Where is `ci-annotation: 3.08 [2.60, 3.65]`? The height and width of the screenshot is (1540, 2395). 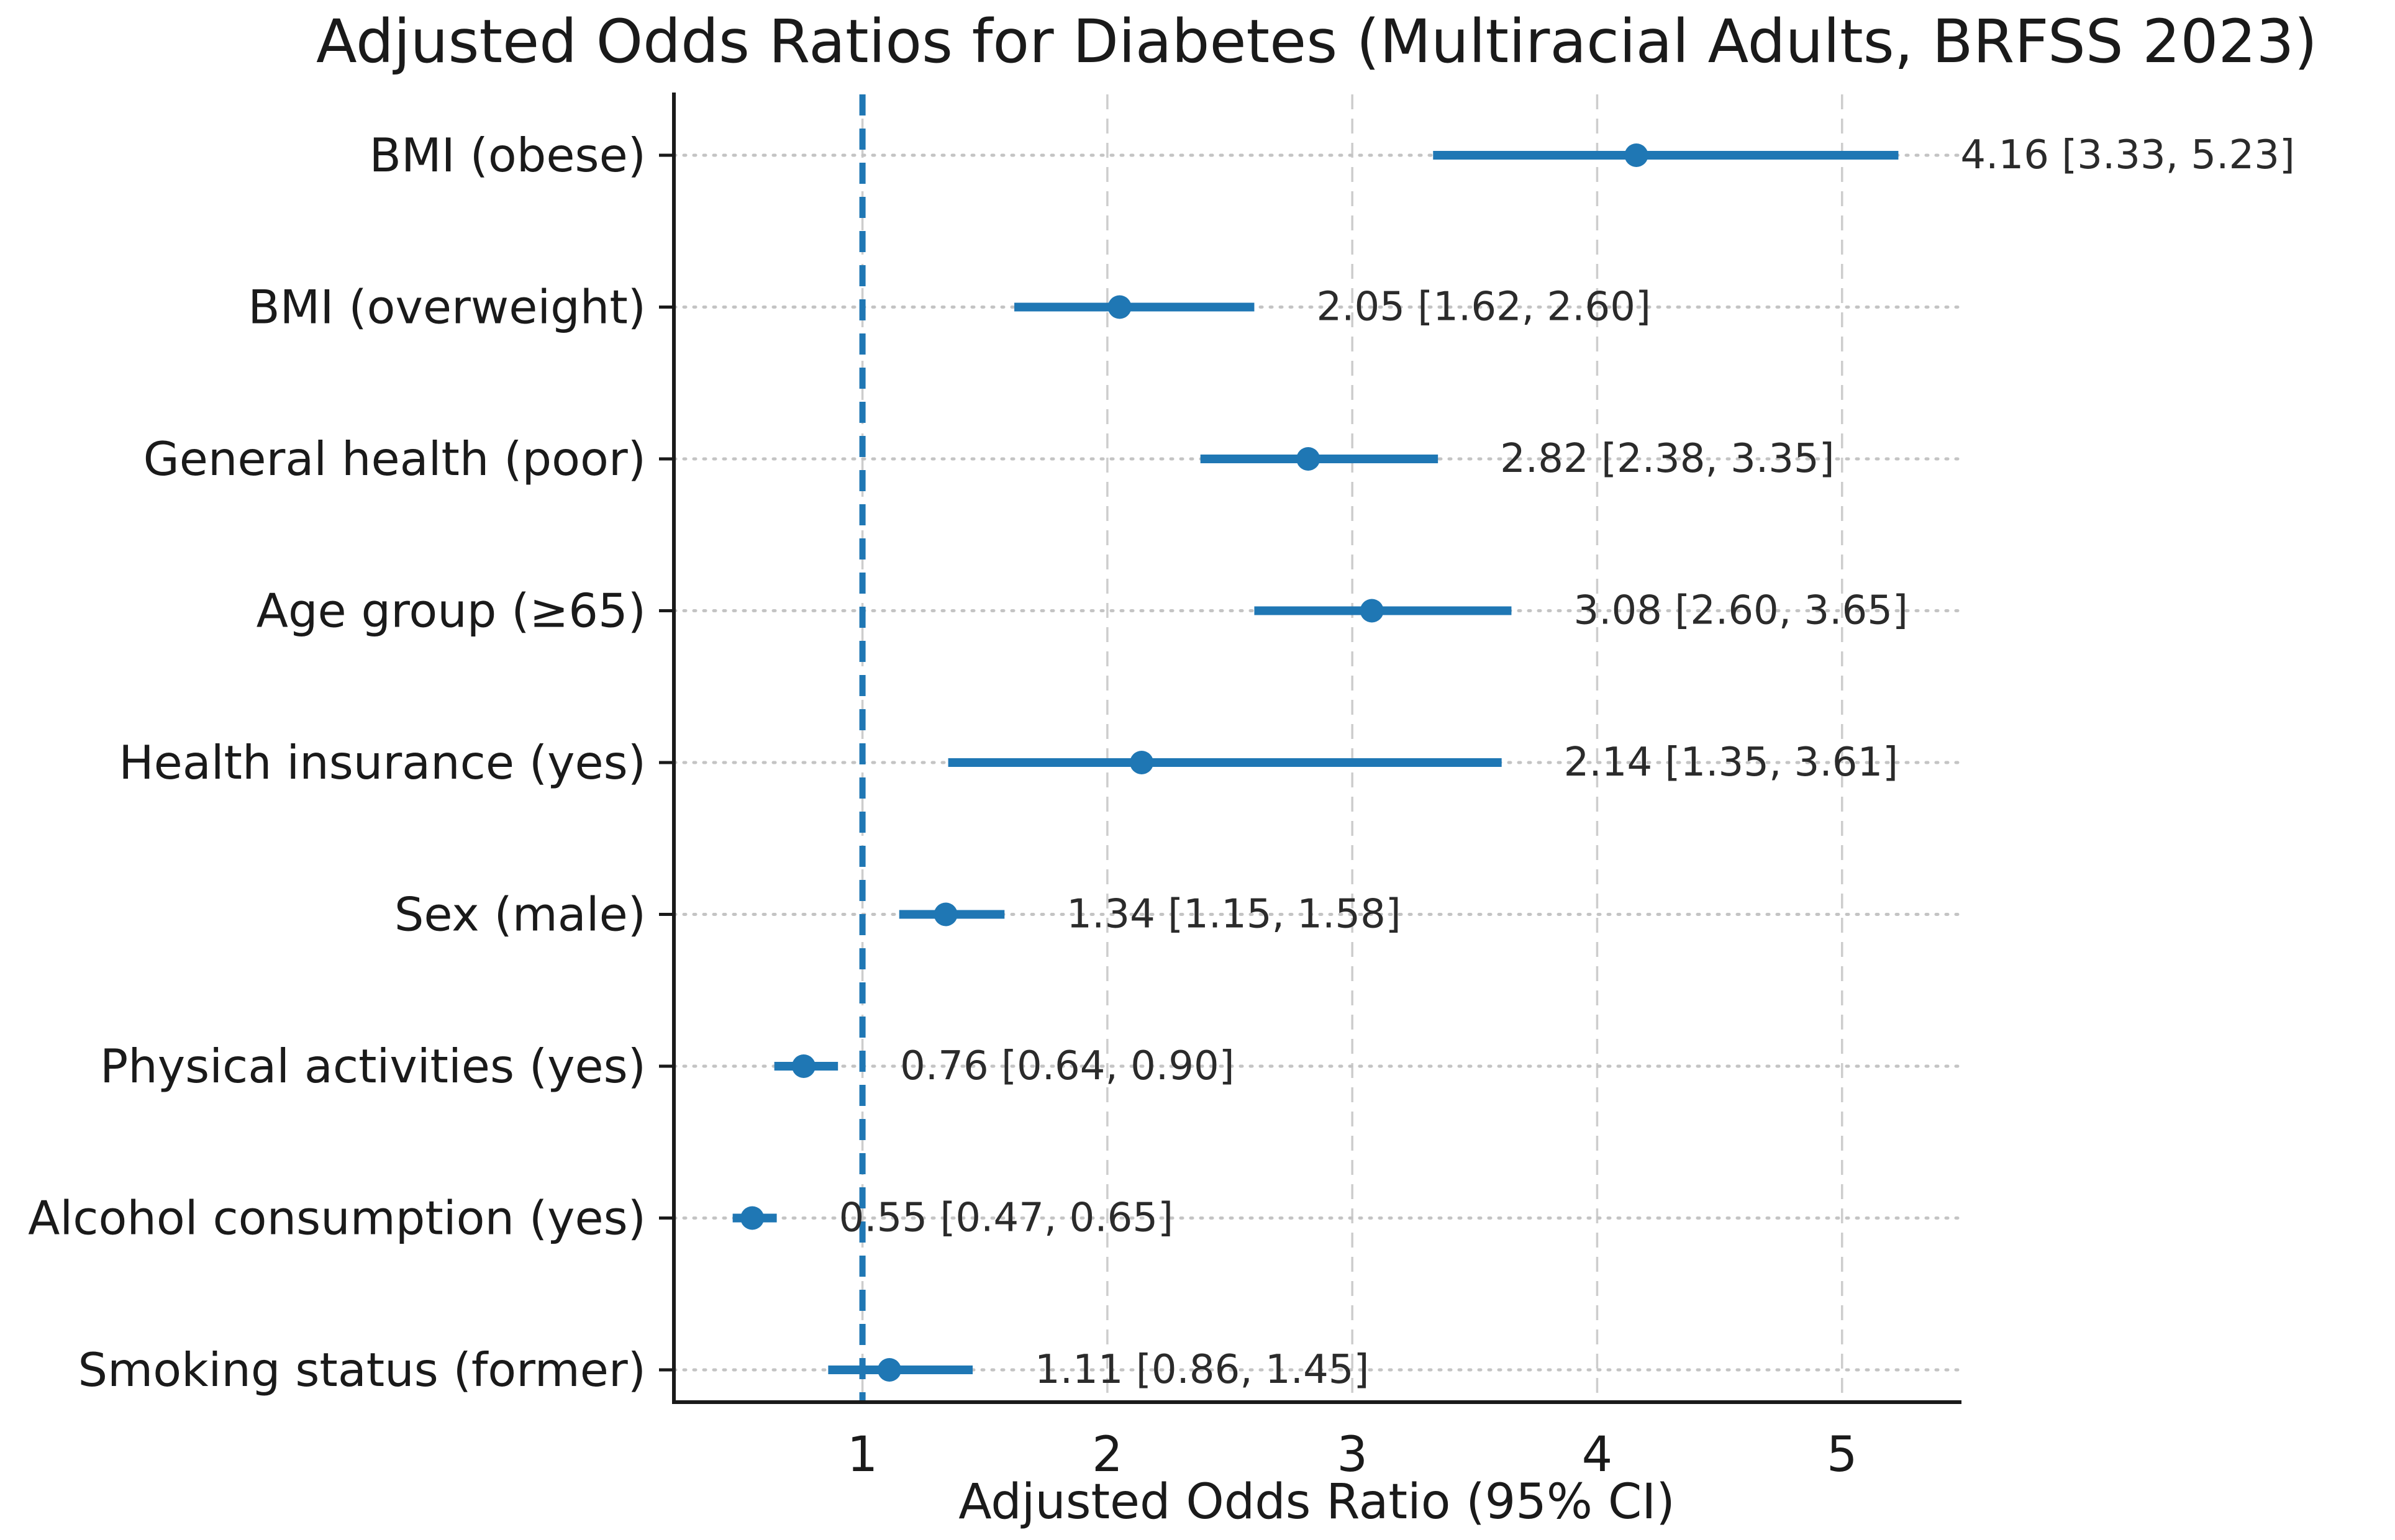 ci-annotation: 3.08 [2.60, 3.65] is located at coordinates (1740, 611).